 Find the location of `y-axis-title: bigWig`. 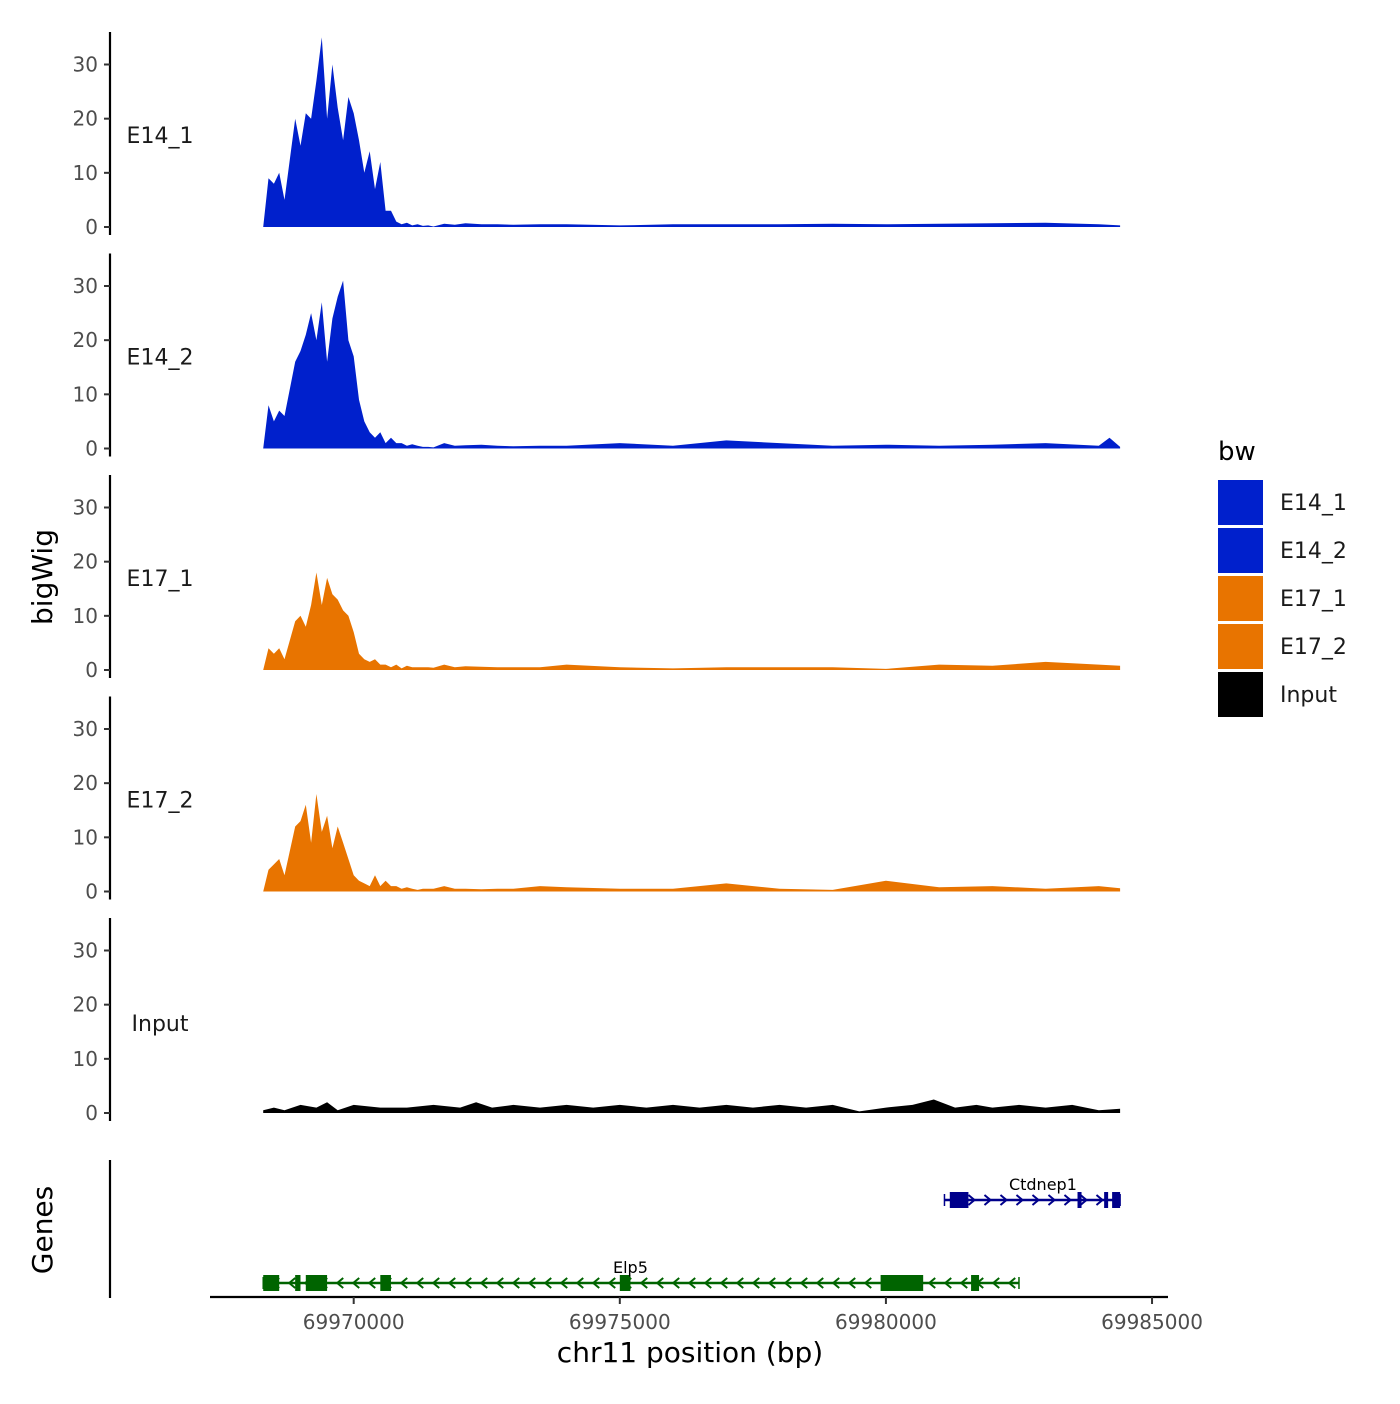

y-axis-title: bigWig is located at coordinates (42, 577).